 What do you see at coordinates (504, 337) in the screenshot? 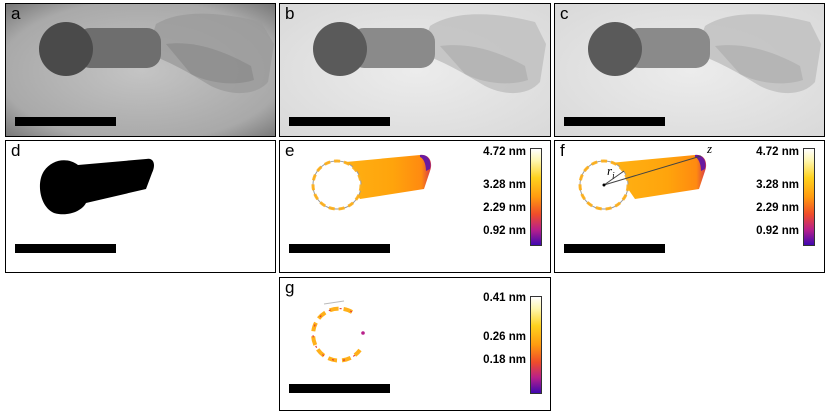
I see `colorbar-tick: 0.26 nm` at bounding box center [504, 337].